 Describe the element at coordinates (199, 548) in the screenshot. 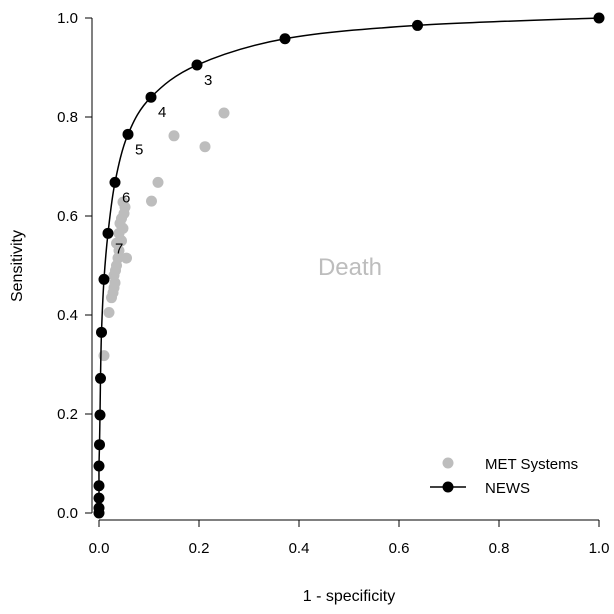

I see `x-tick-label: 0.2` at that location.